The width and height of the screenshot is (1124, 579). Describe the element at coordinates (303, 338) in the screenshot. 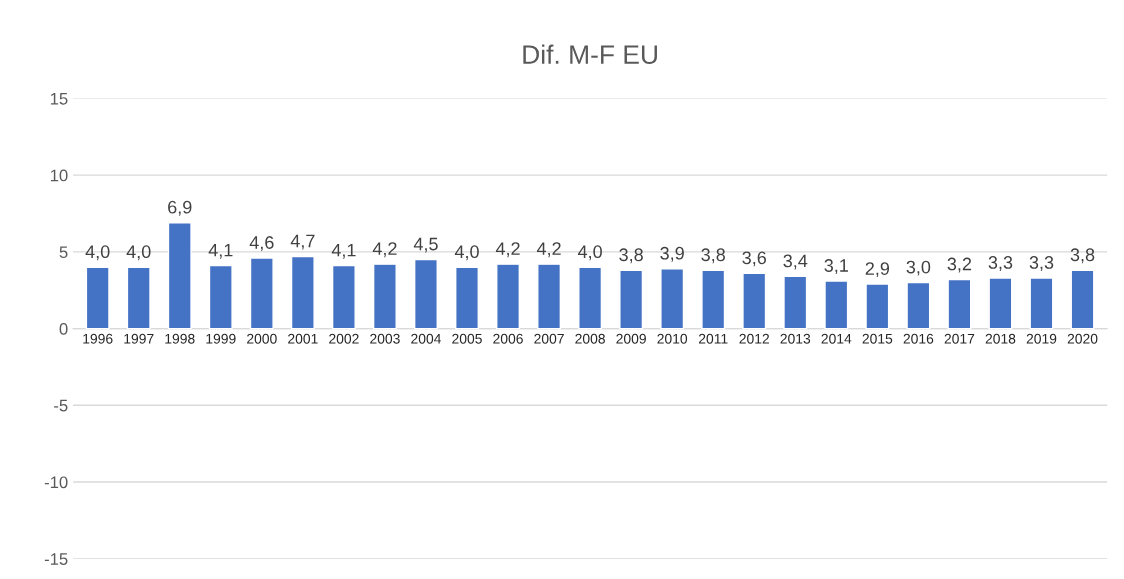

I see `x-tick-label: 2001` at that location.